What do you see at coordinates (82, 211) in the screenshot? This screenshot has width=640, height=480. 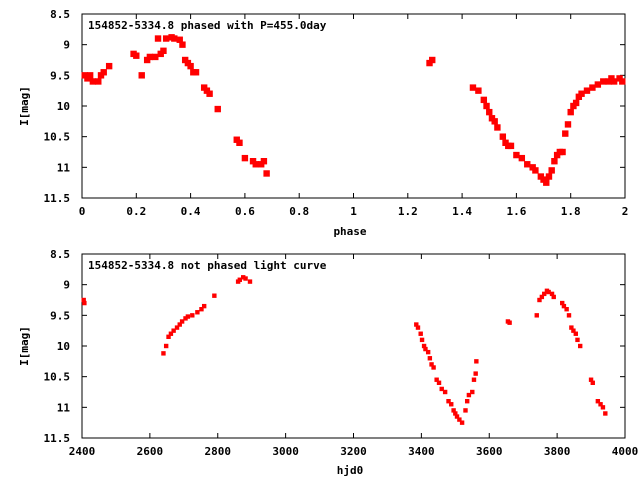 I see `x-tick-label: 0` at bounding box center [82, 211].